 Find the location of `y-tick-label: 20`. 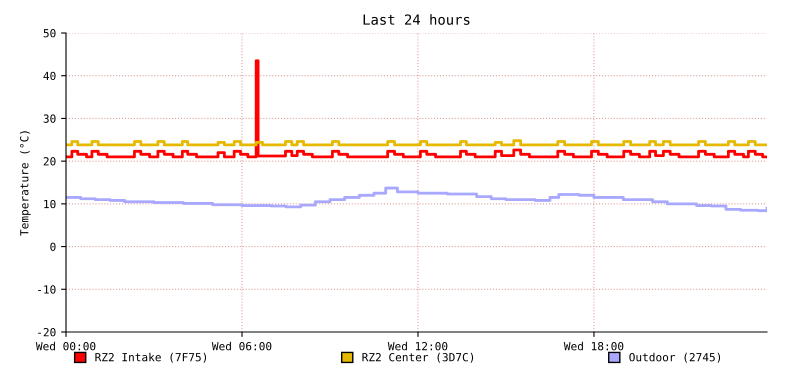

y-tick-label: 20 is located at coordinates (50, 161).